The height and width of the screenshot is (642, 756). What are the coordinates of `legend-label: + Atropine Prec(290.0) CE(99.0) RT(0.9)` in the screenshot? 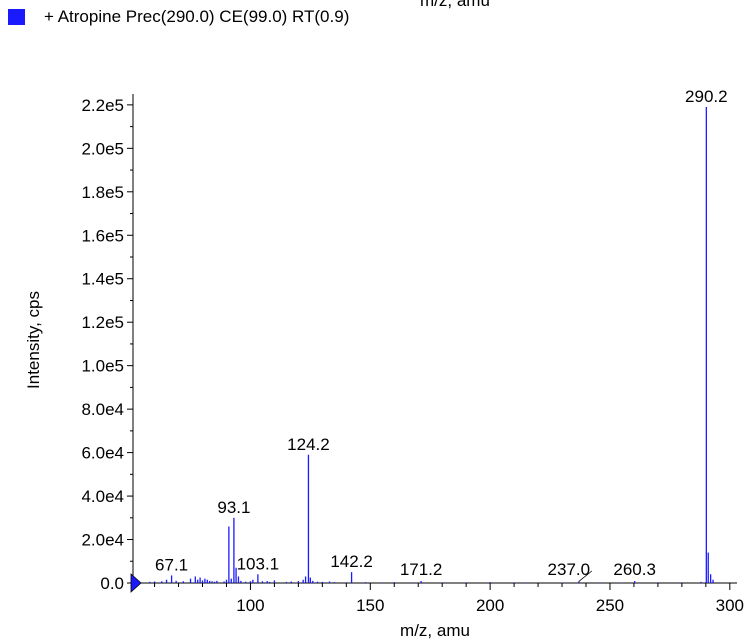 It's located at (197, 16).